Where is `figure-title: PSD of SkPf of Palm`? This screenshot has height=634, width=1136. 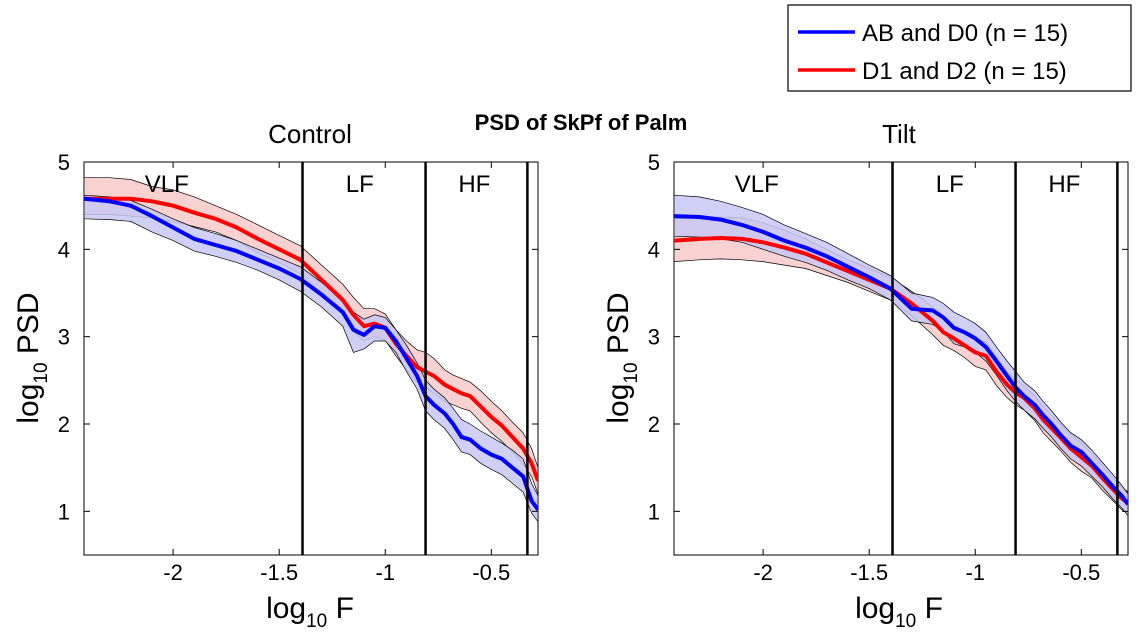 figure-title: PSD of SkPf of Palm is located at coordinates (581, 122).